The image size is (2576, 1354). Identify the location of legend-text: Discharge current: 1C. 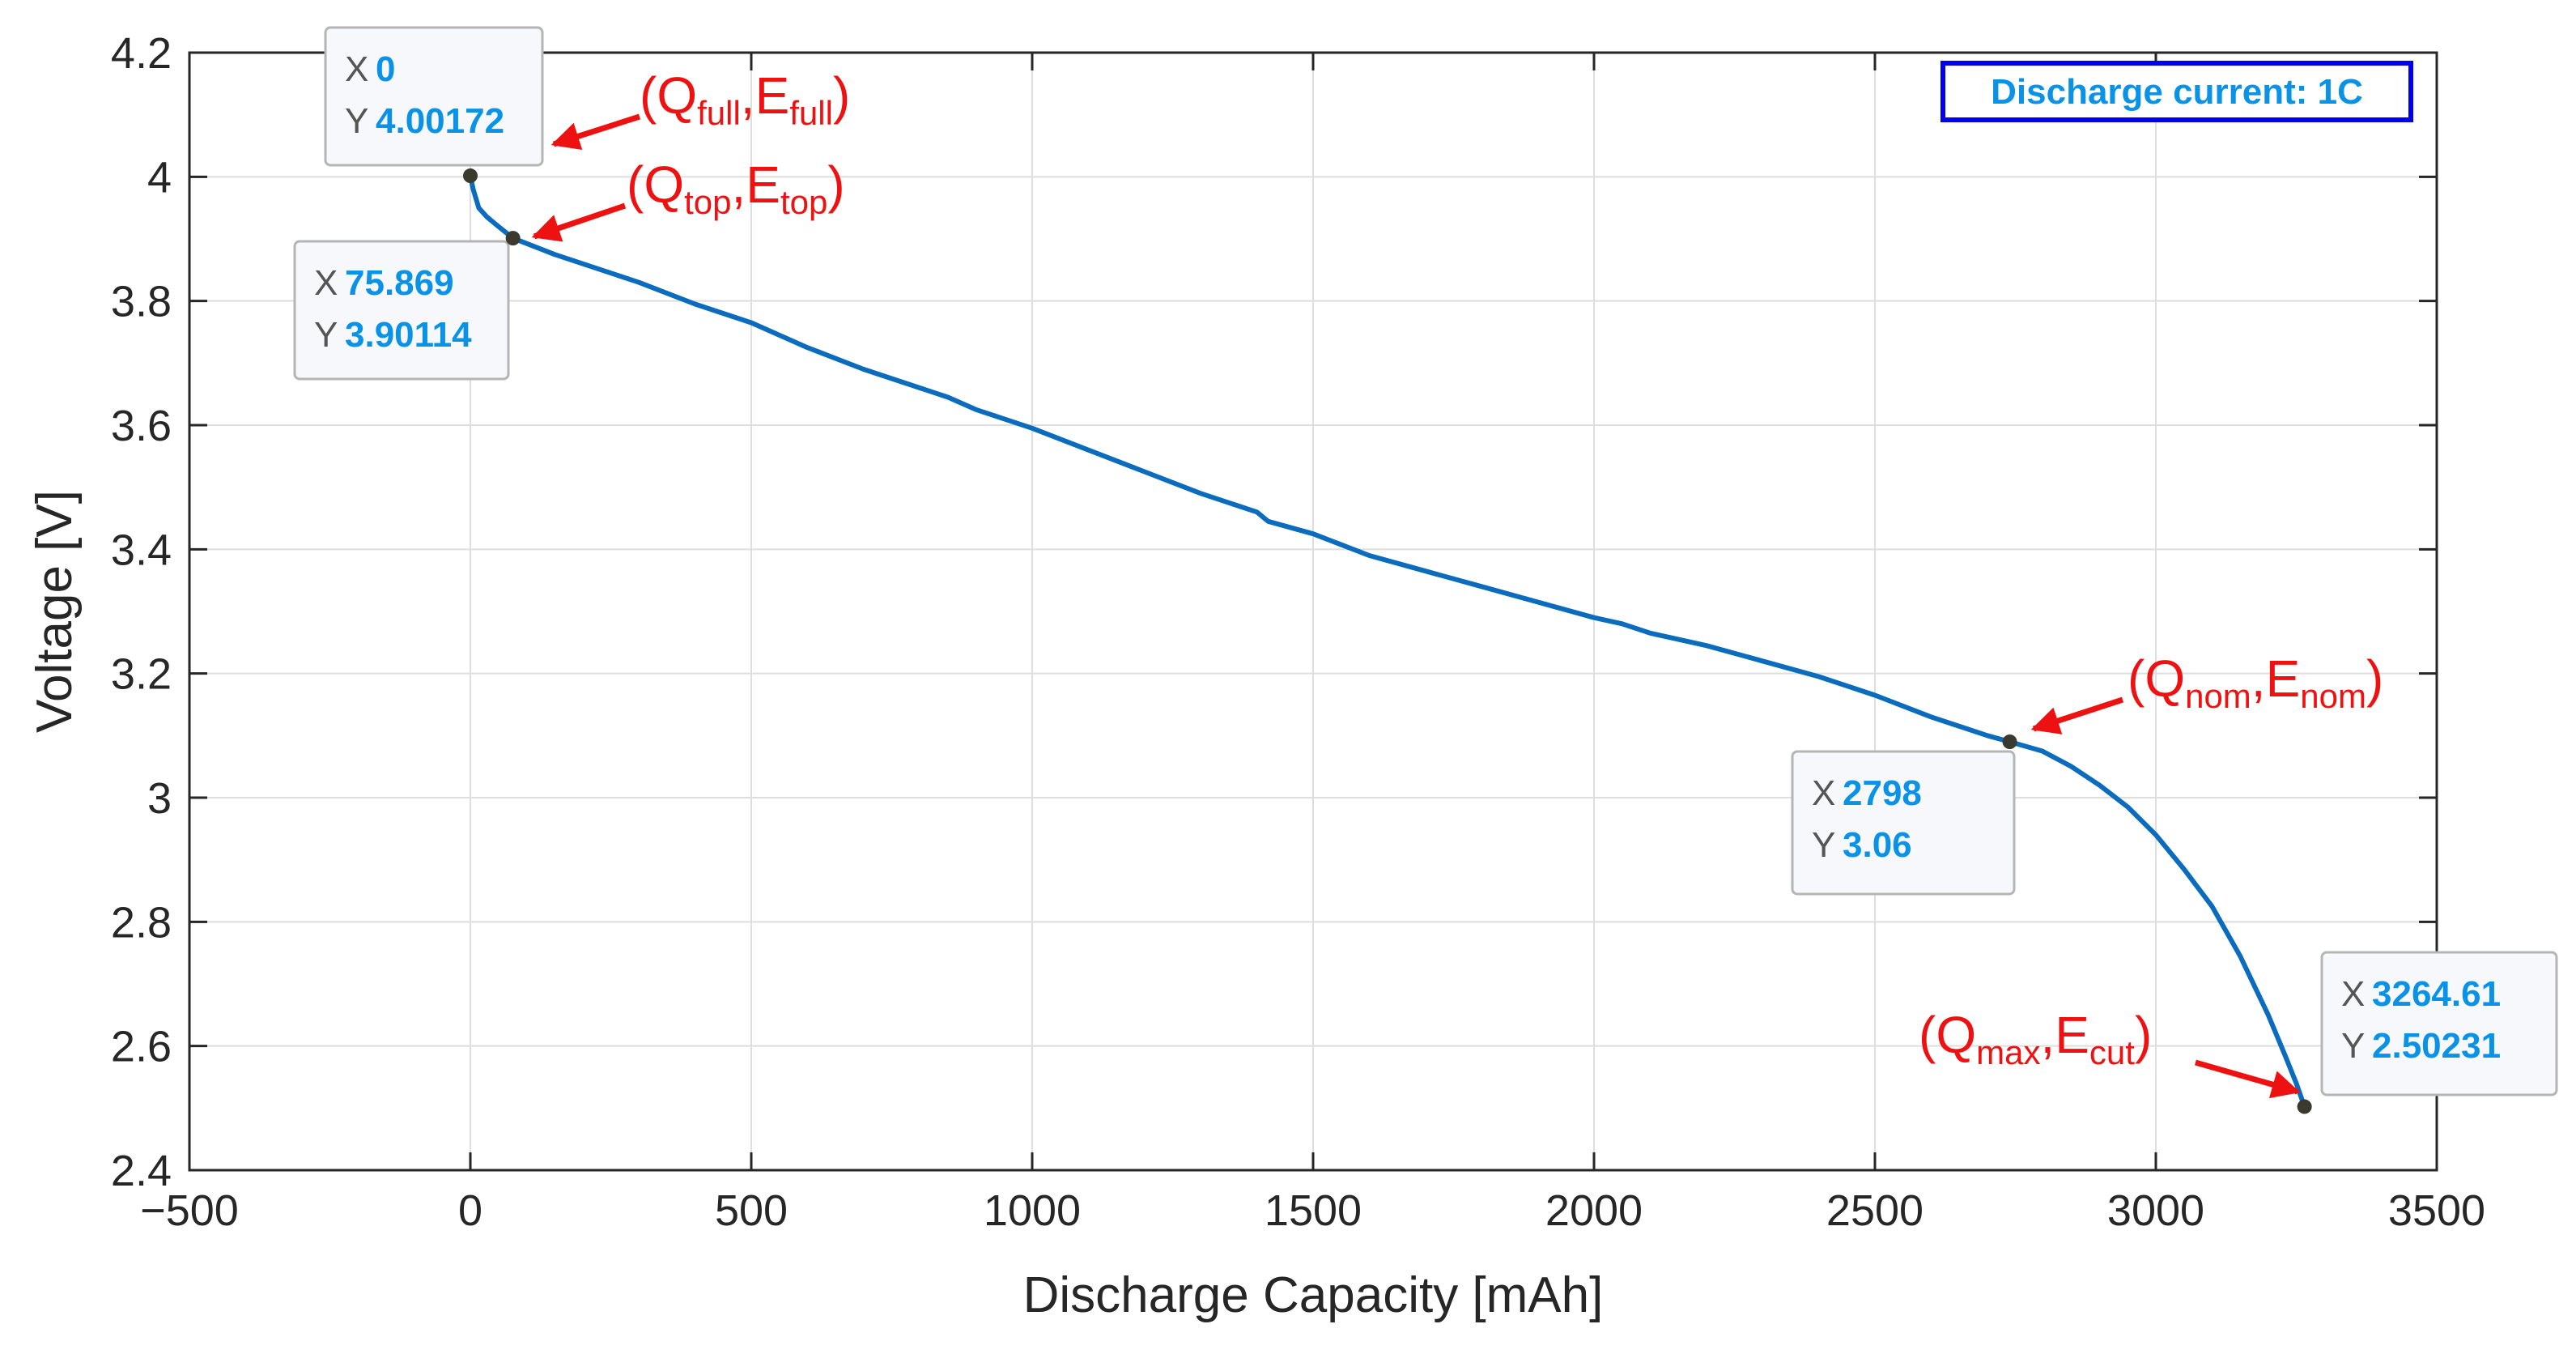
(2177, 92).